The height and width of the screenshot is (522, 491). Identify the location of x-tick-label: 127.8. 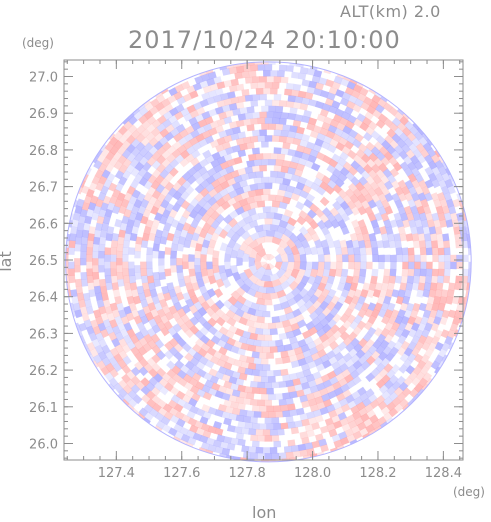
(247, 473).